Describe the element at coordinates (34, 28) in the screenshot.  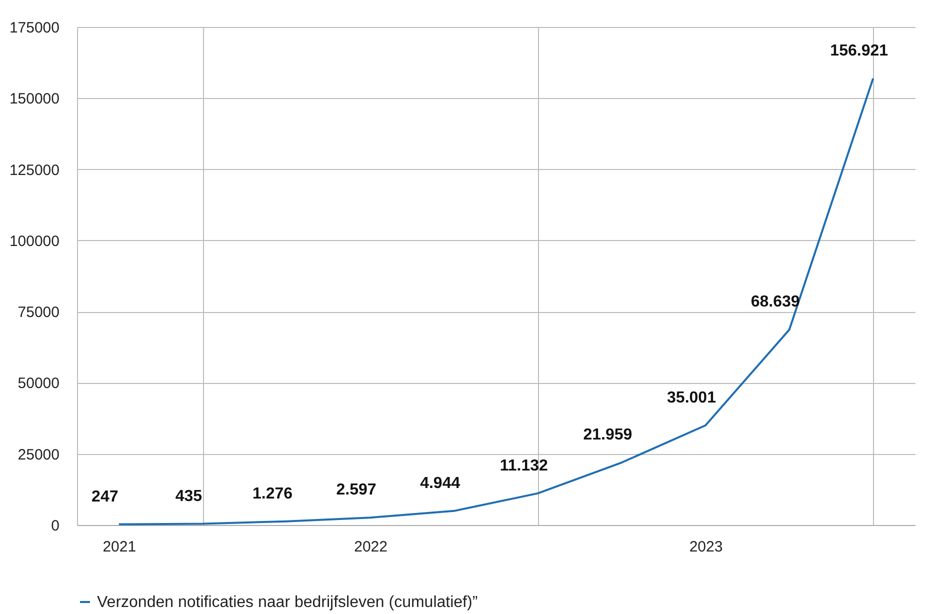
I see `y-tick-label: 175000` at that location.